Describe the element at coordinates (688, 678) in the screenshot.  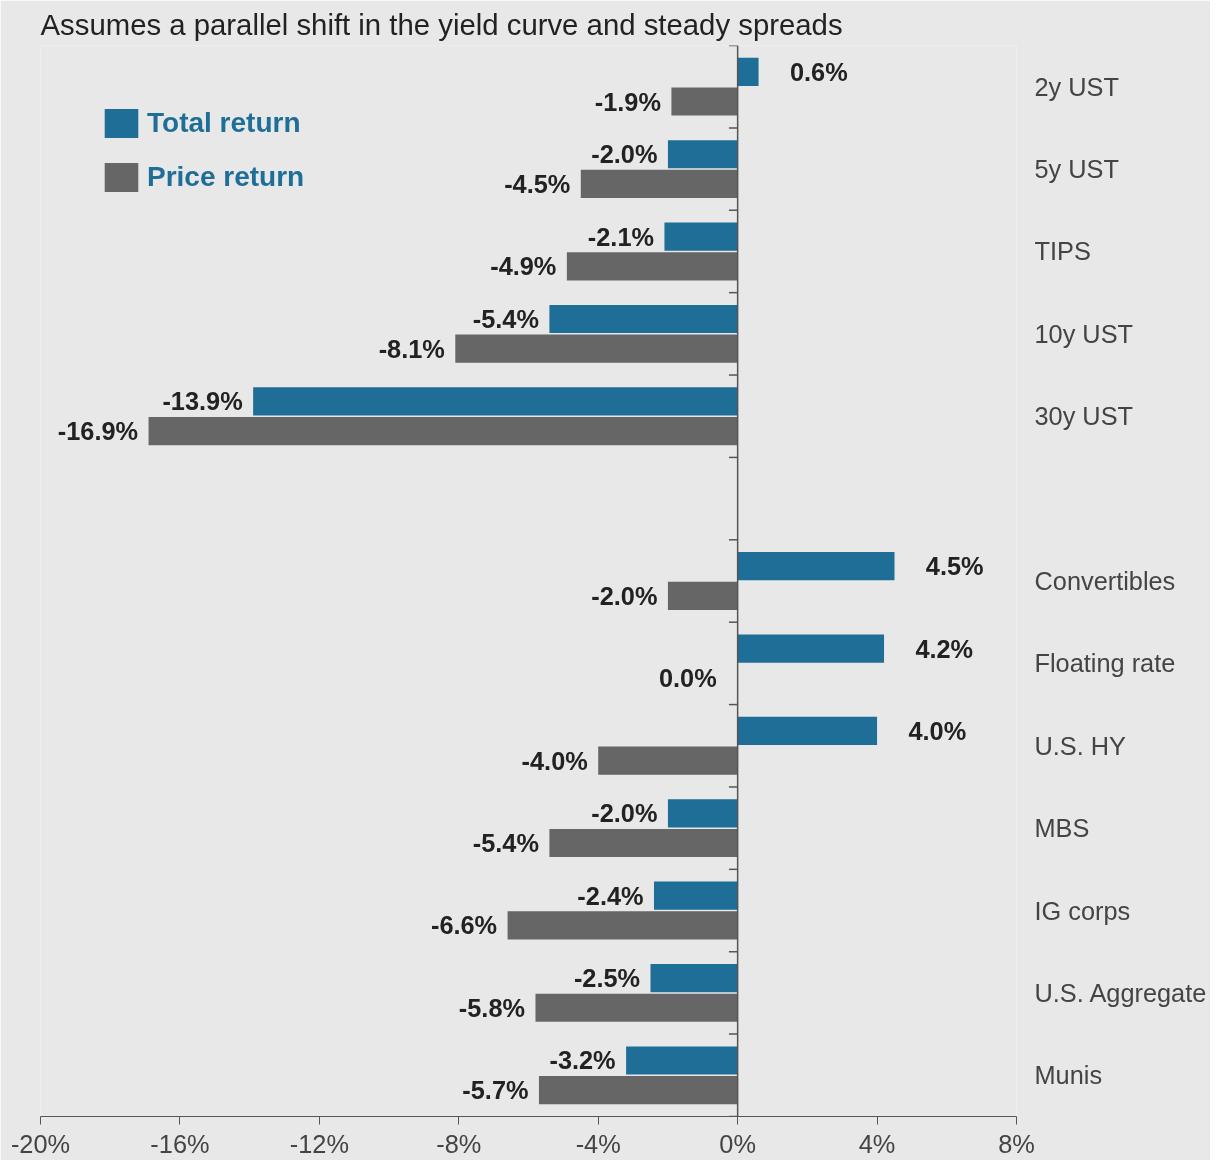
I see `data-label: 0.0%` at that location.